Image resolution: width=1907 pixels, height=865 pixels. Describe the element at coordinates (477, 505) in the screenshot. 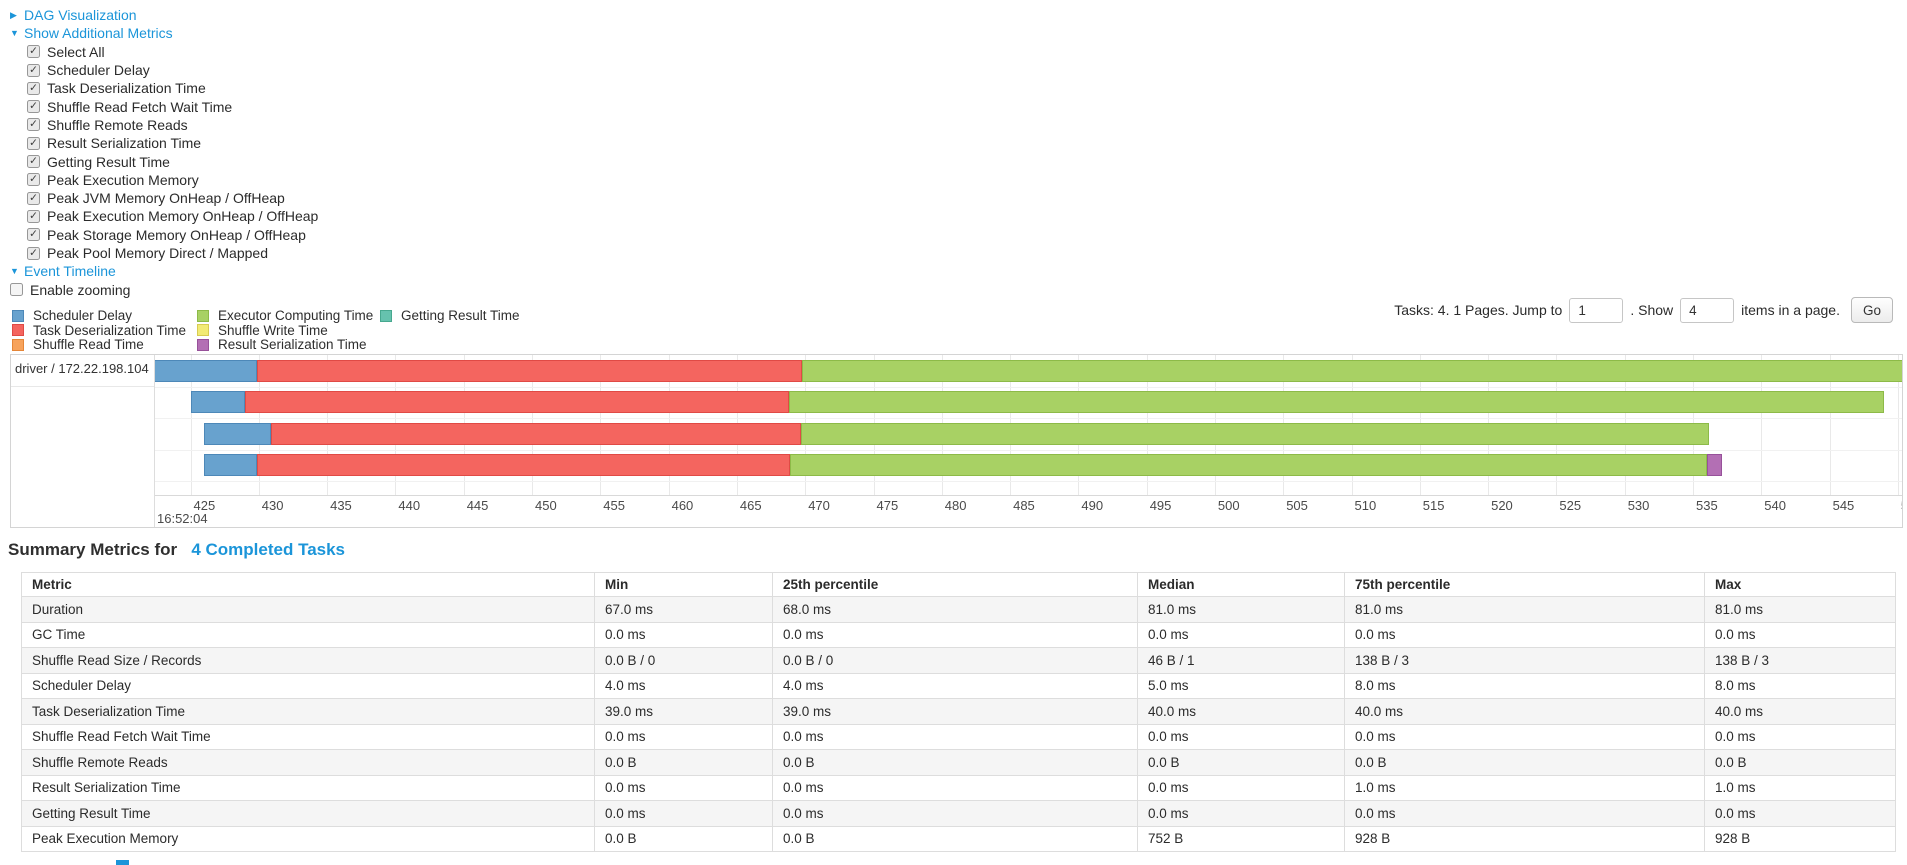

I see `axis-tick-label: 445` at that location.